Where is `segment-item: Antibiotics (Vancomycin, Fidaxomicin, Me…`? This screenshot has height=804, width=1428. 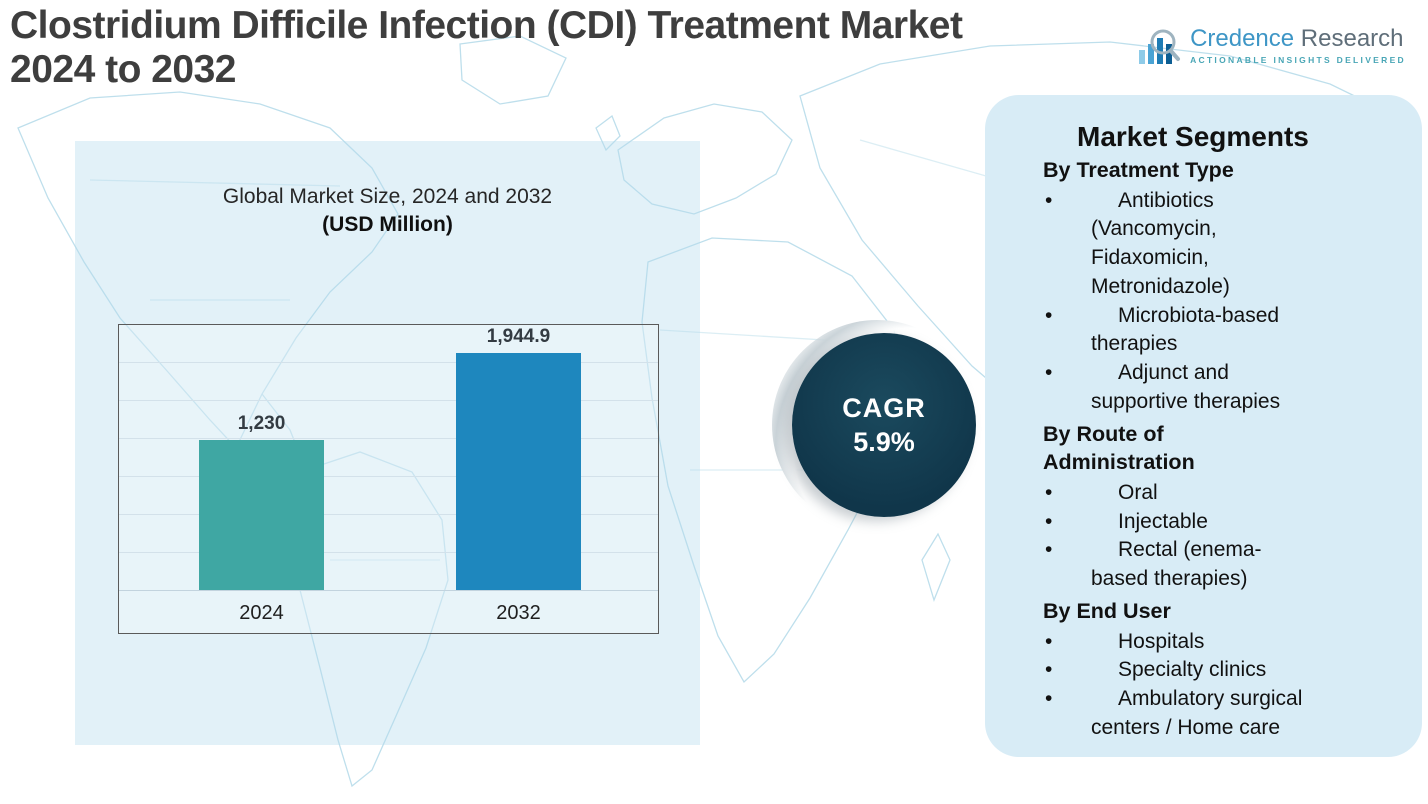 segment-item: Antibiotics (Vancomycin, Fidaxomicin, Me… is located at coordinates (1215, 244).